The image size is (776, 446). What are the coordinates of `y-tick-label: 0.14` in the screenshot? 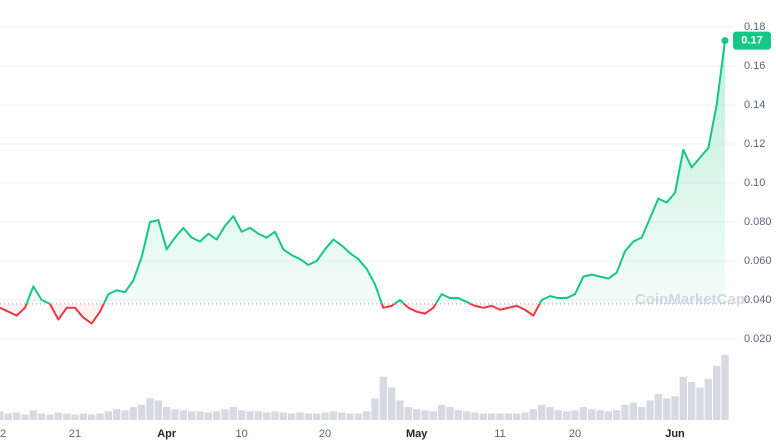 It's located at (754, 105).